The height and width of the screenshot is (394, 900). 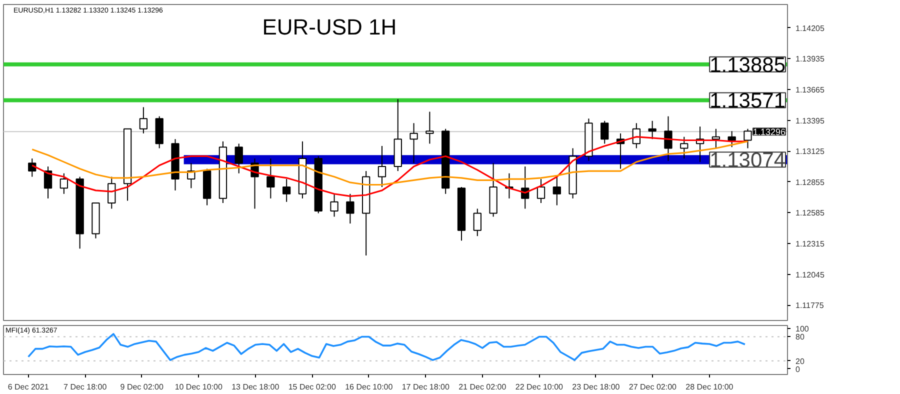 I want to click on x-tick-label: 21 Dec 02:00, so click(x=482, y=387).